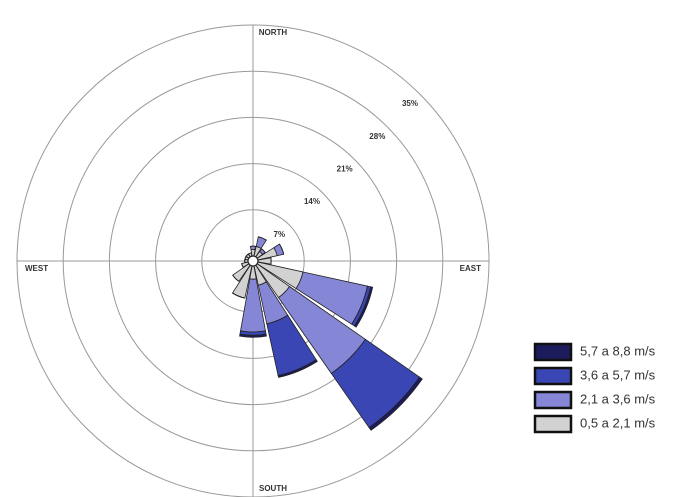  I want to click on r-tick-label: 14%, so click(312, 201).